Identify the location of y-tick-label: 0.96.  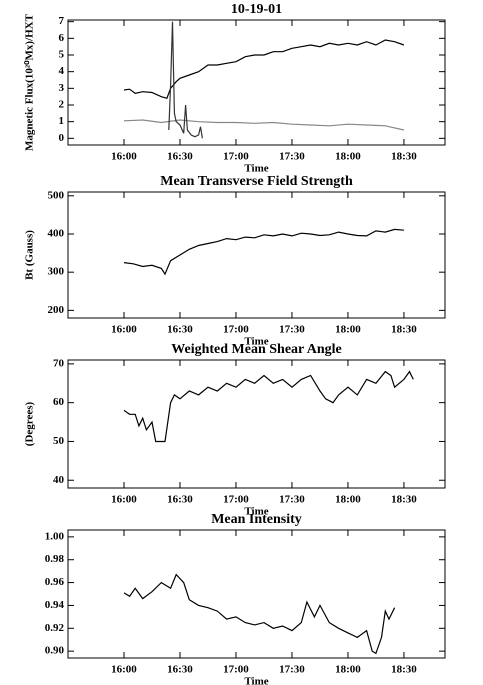
(55, 582).